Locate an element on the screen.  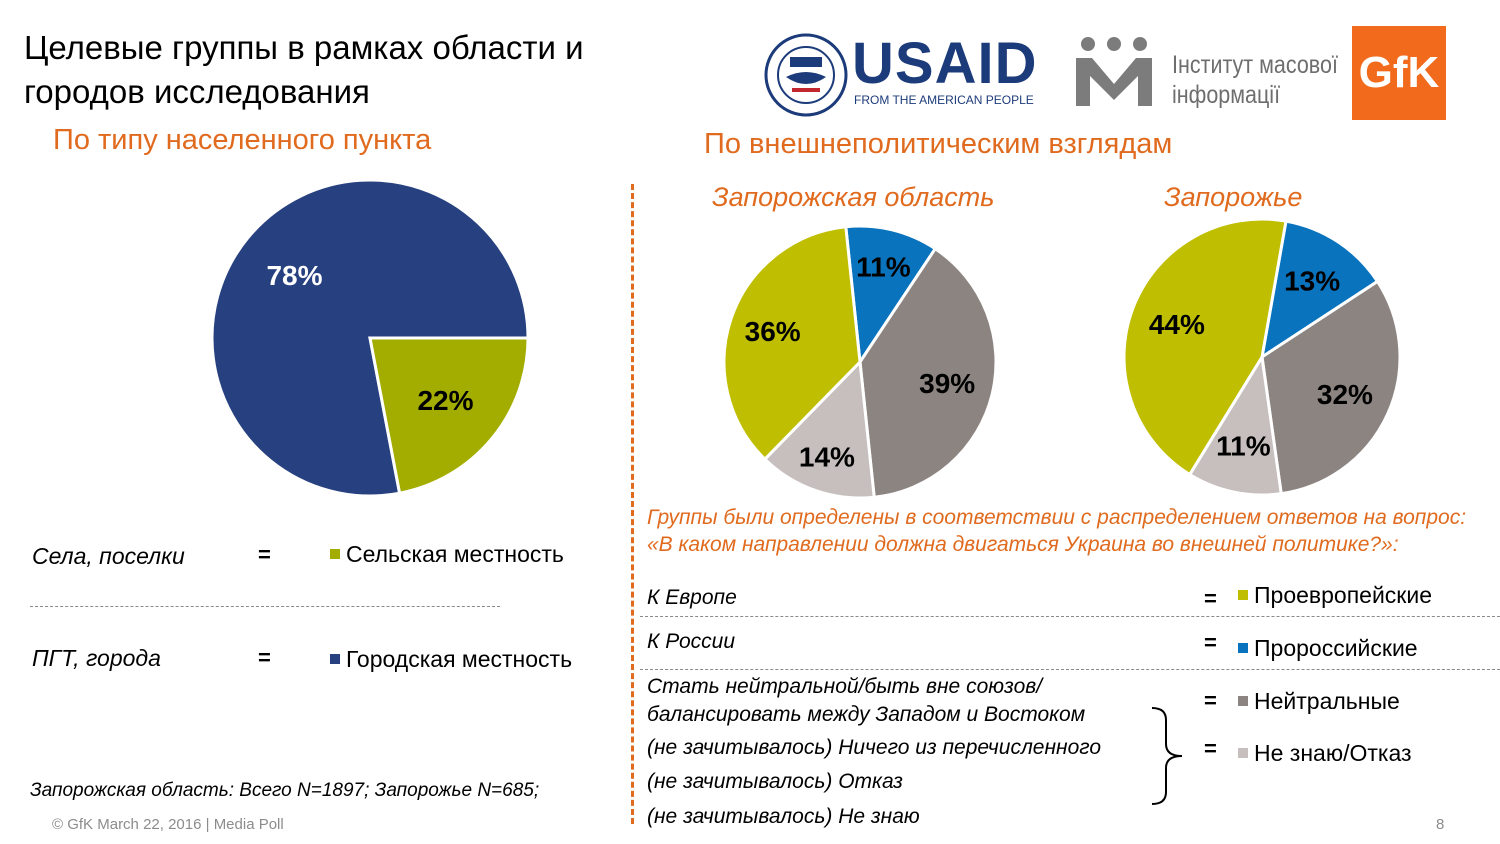
imi-name: Інститут масової інформації is located at coordinates (1255, 80).